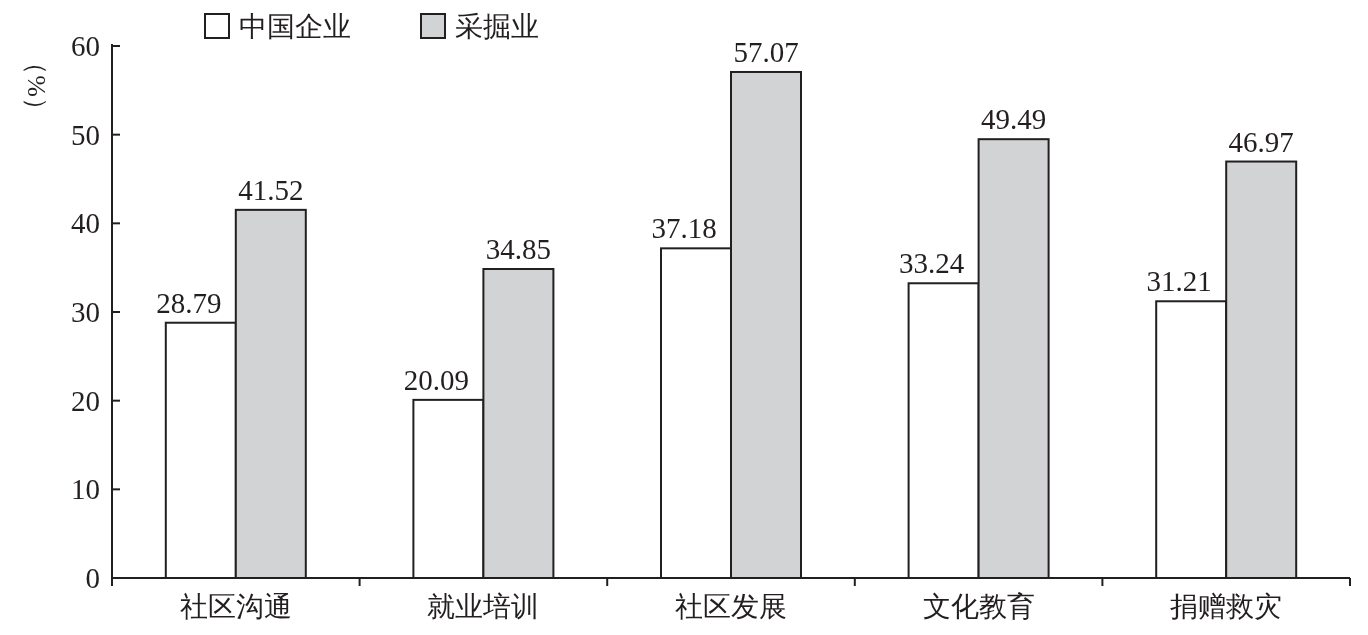 The width and height of the screenshot is (1368, 635). Describe the element at coordinates (436, 379) in the screenshot. I see `data-label: 20.09` at that location.